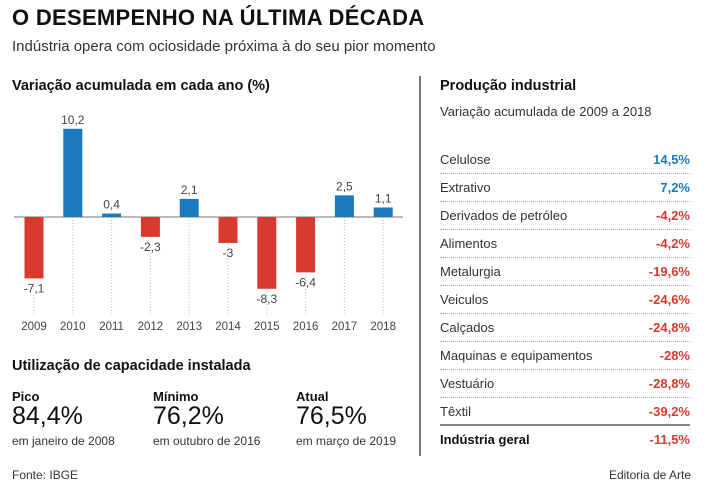  I want to click on table-row: Têxtil -39,2%, so click(565, 412).